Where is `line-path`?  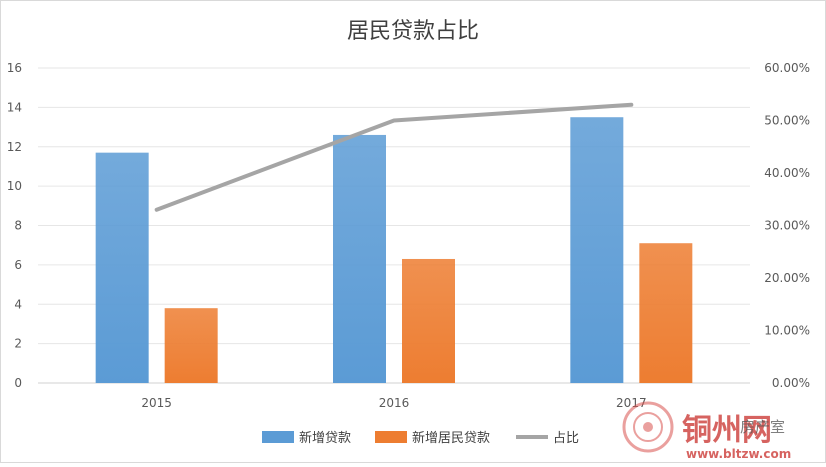 line-path is located at coordinates (394, 157).